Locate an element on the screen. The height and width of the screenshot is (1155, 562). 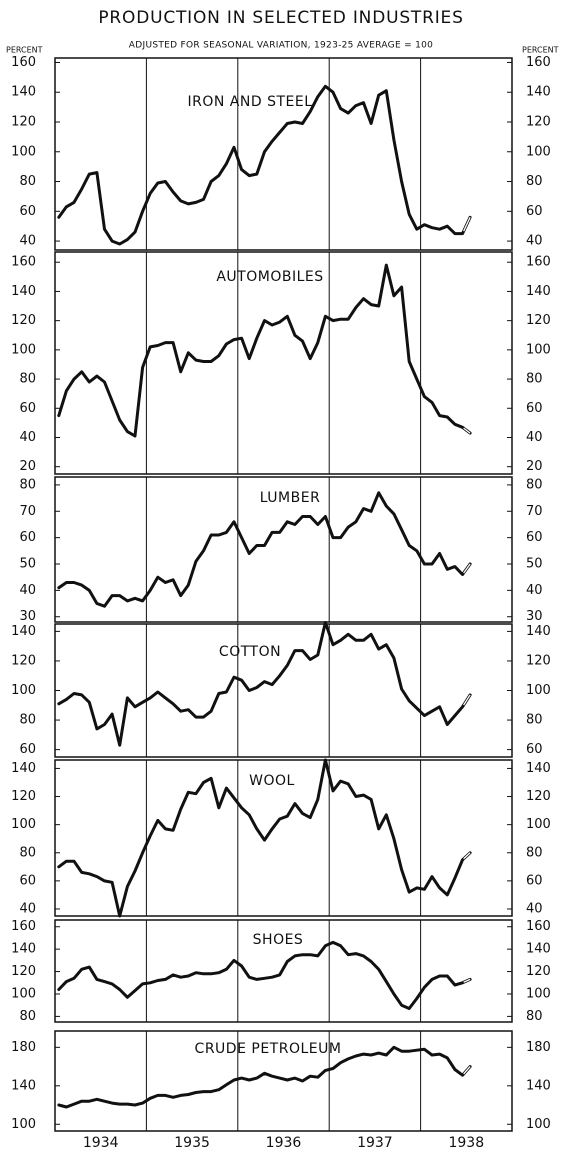
y-axis-label: PERCENT is located at coordinates (24, 50).